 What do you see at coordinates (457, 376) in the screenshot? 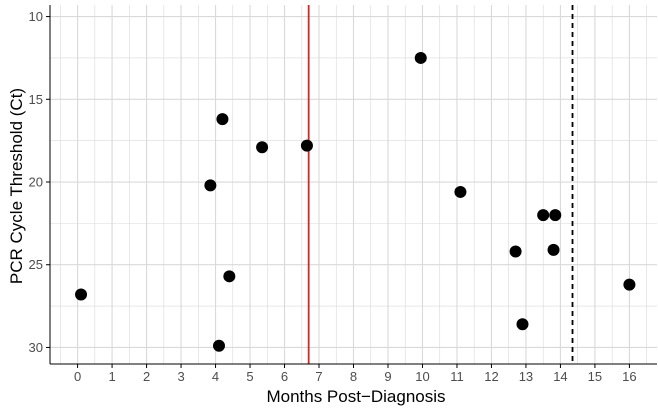
I see `x-tick-label: 11` at bounding box center [457, 376].